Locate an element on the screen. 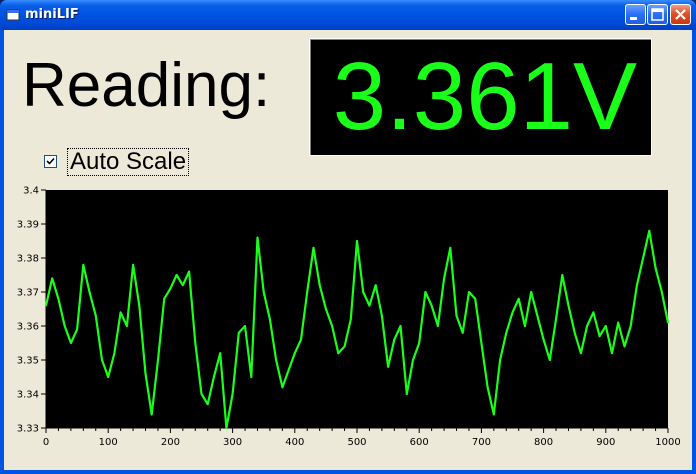  x-tick-label: 1000 is located at coordinates (667, 442).